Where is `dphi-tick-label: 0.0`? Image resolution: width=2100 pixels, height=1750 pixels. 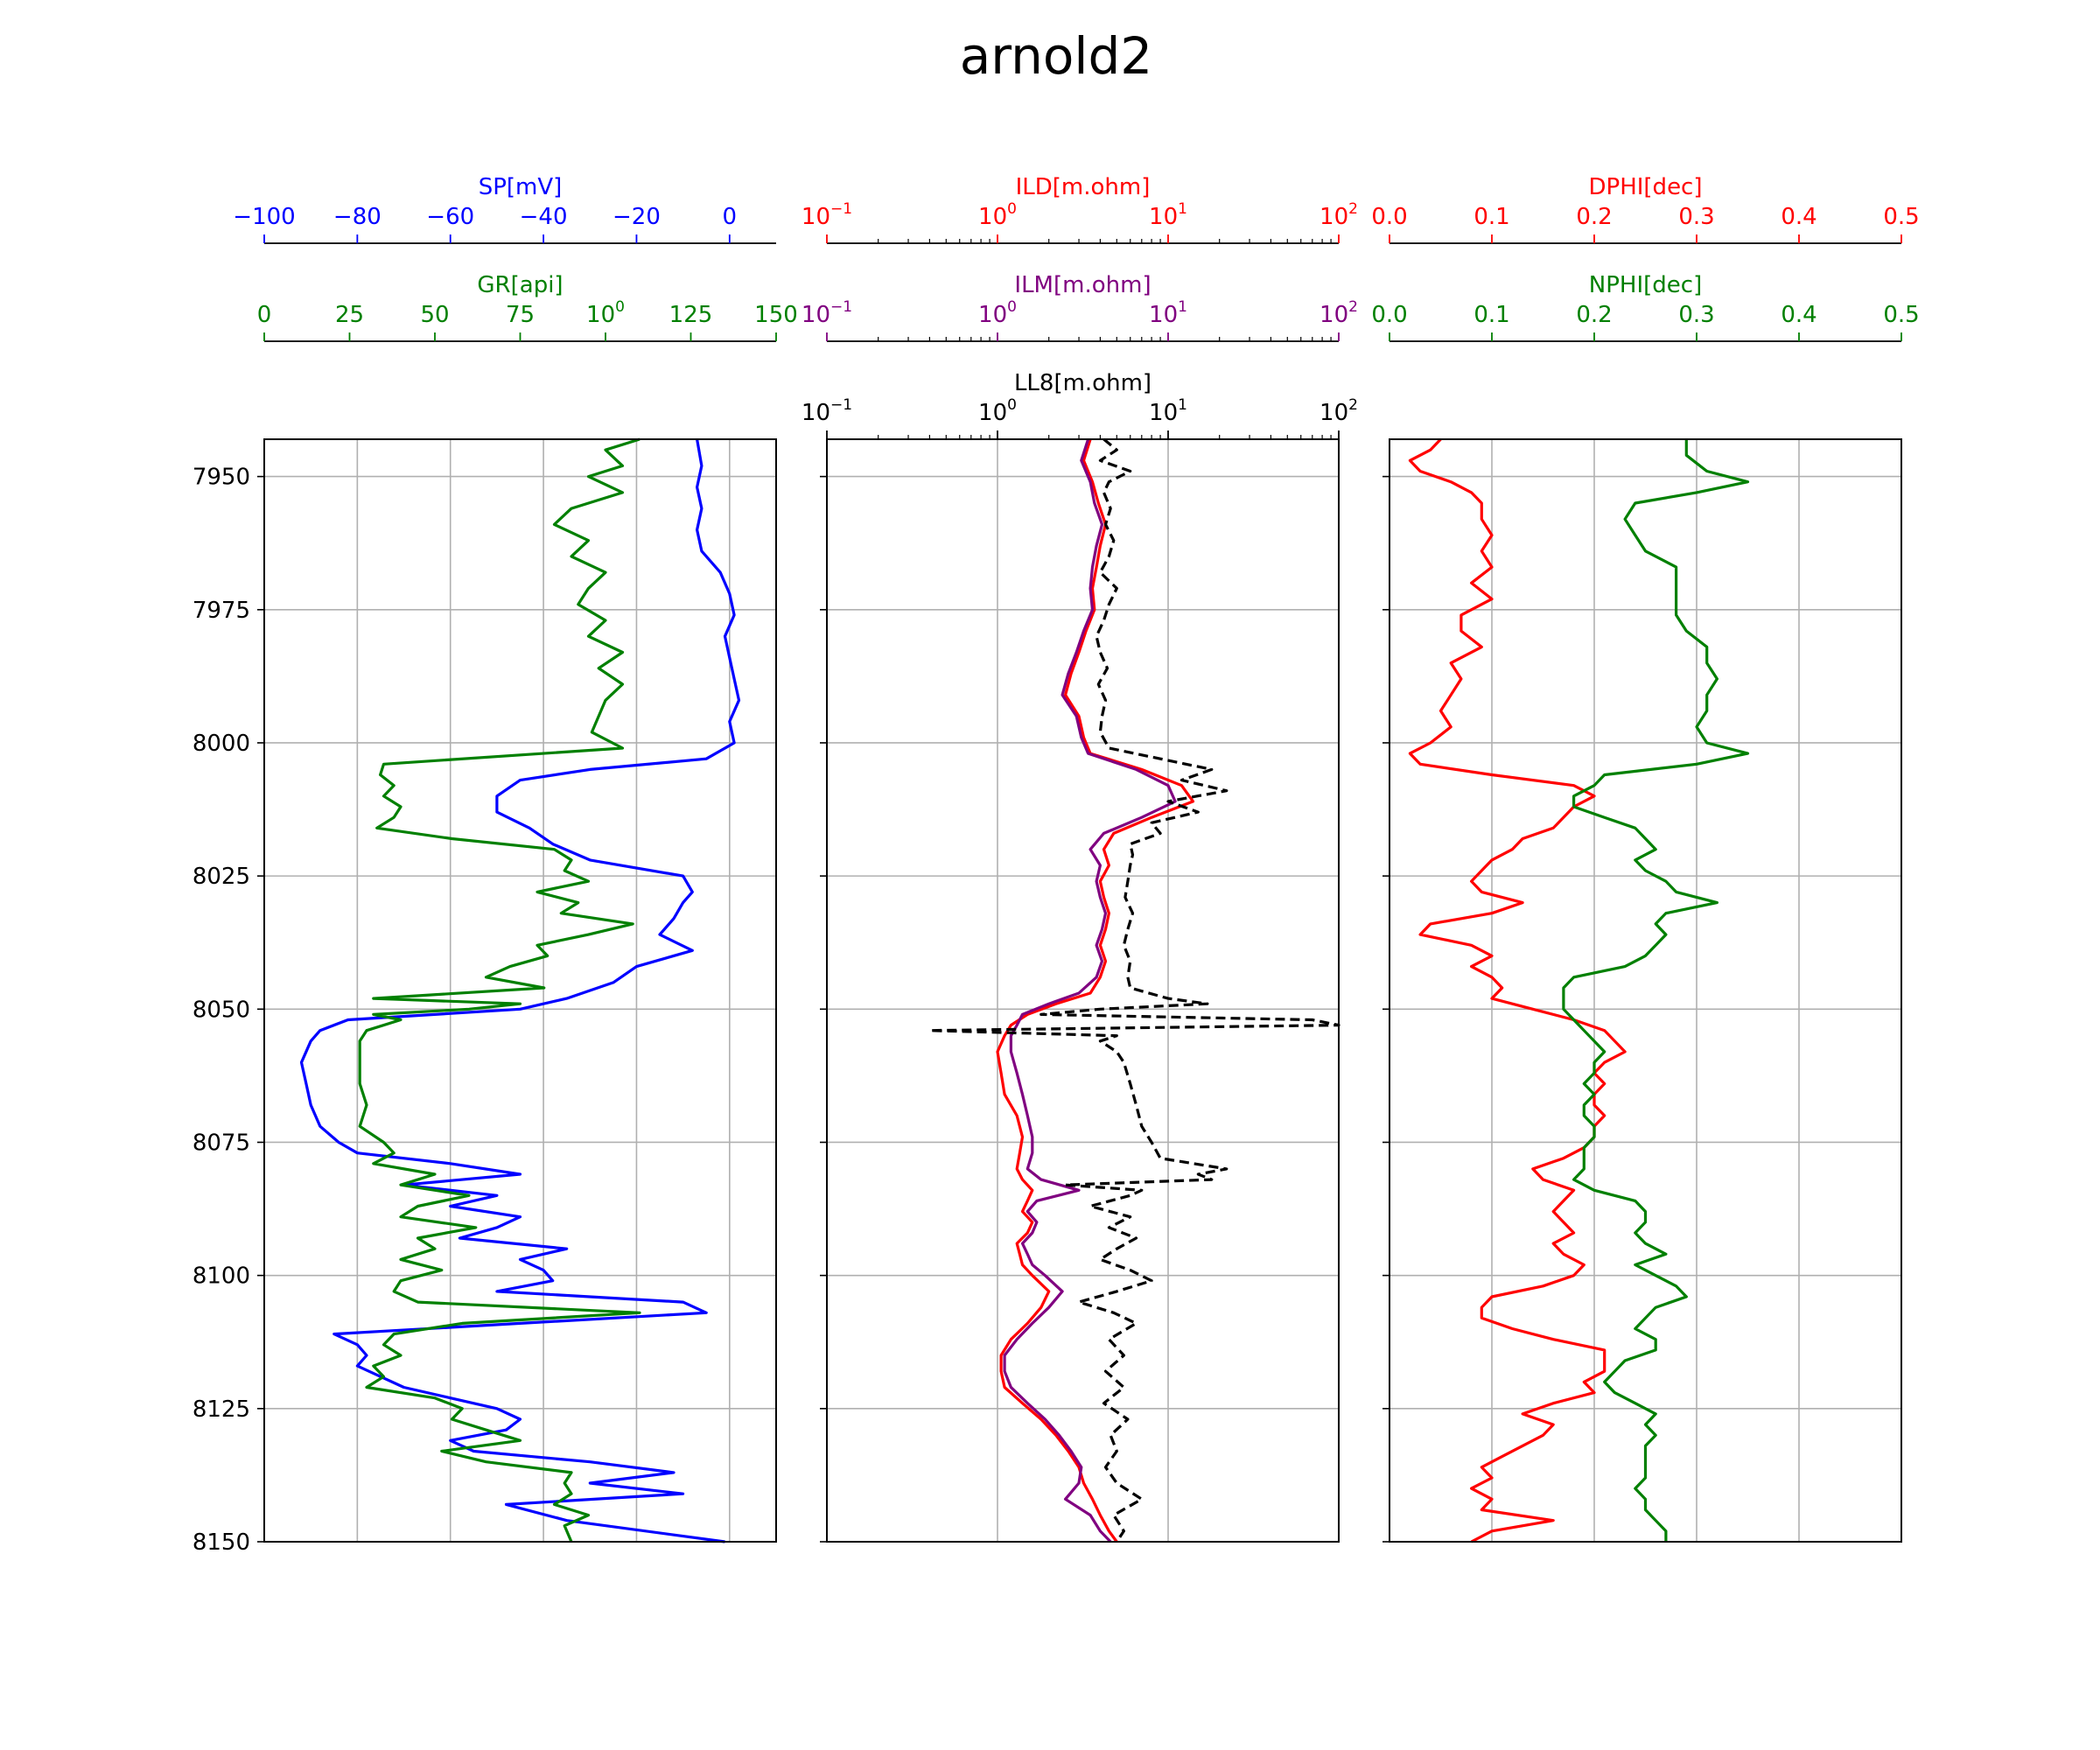
dphi-tick-label: 0.0 is located at coordinates (1389, 217).